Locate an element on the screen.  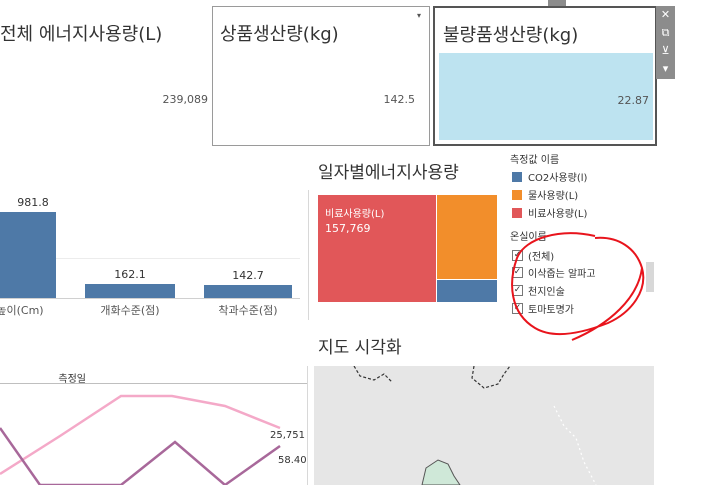
defect-kpi-value: 22.87 is located at coordinates (633, 100).